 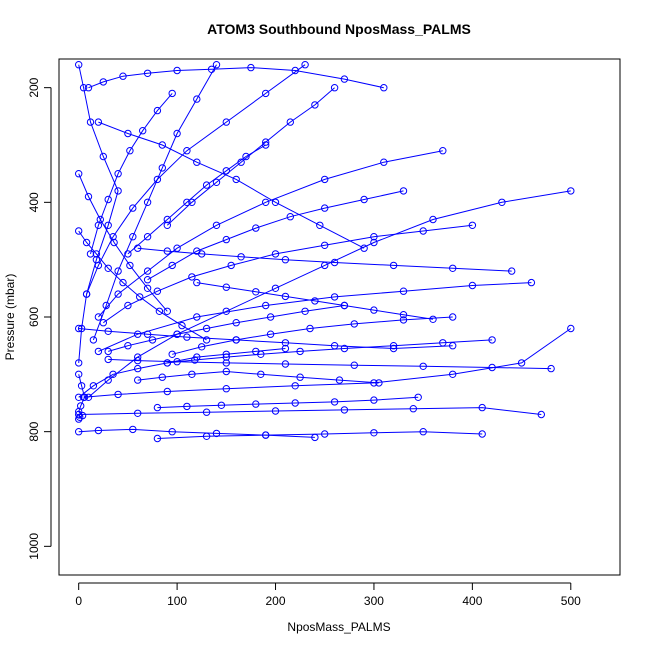 I want to click on y-tick-label: 400, so click(x=34, y=202).